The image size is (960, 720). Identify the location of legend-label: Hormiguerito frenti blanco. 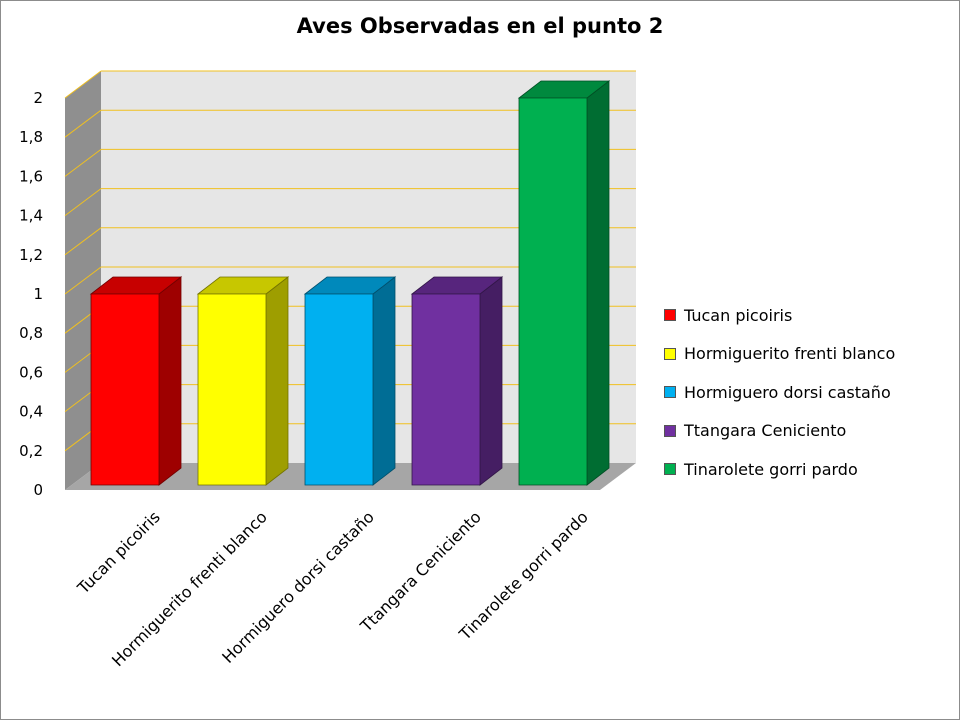
(790, 354).